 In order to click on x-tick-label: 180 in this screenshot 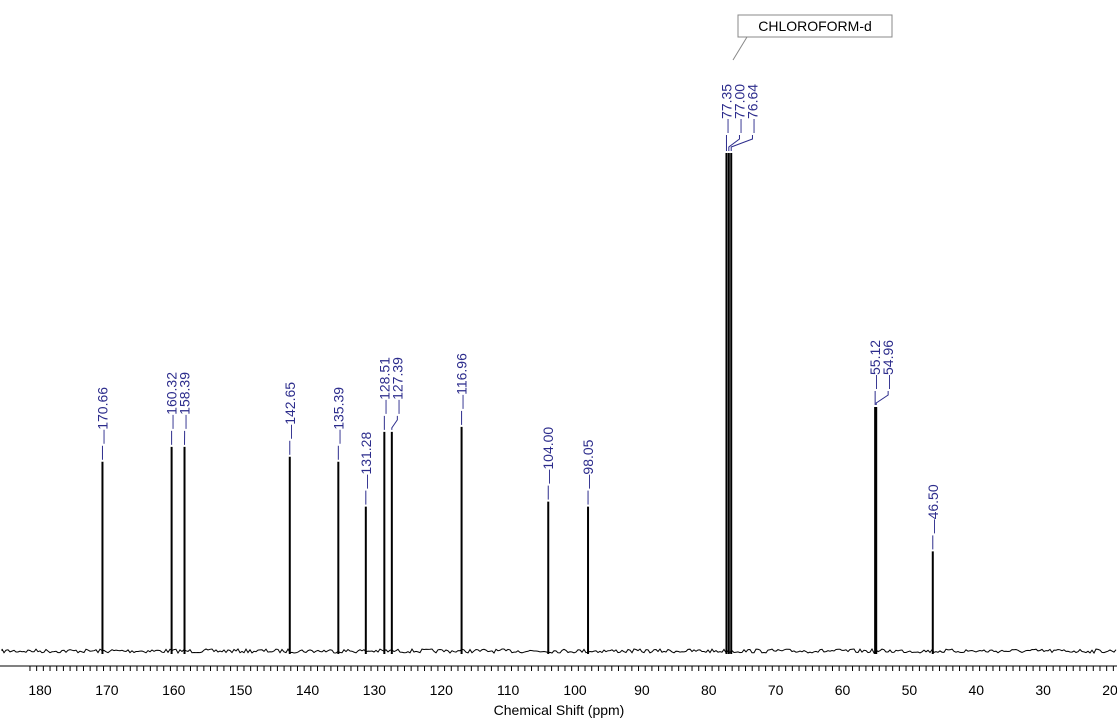, I will do `click(40, 690)`.